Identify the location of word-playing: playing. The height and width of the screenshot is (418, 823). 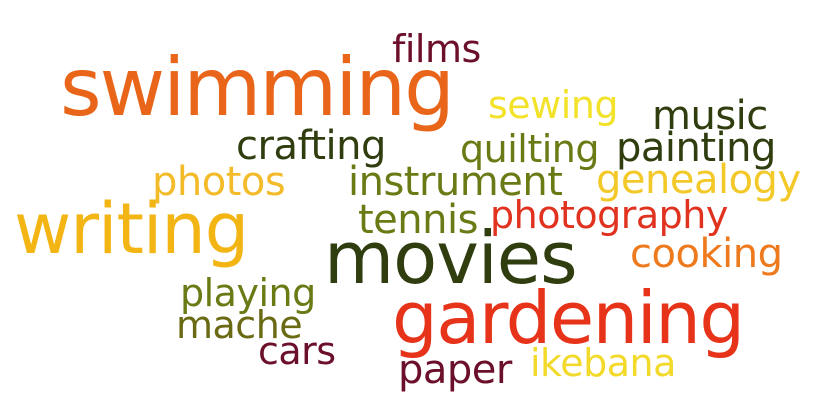
(248, 293).